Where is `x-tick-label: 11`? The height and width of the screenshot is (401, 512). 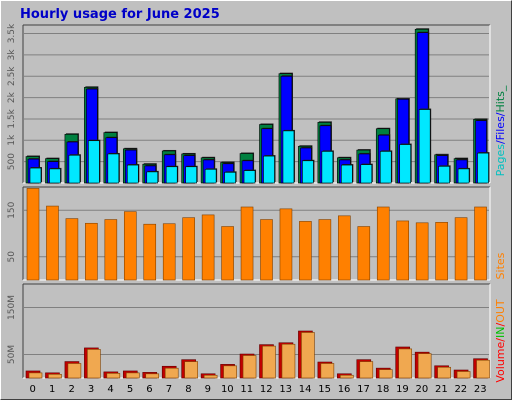
x-tick-label: 11 is located at coordinates (246, 389).